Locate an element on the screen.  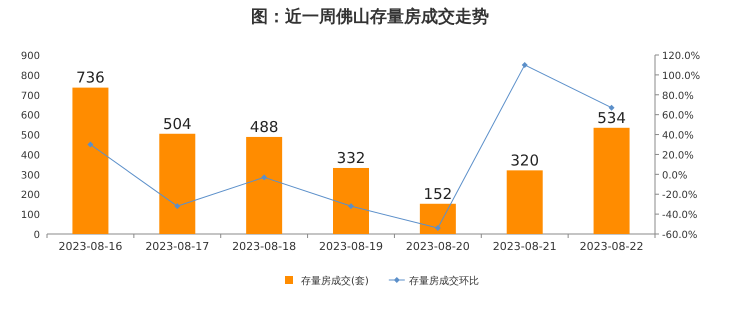
x-tick-label: 2023-08-18 is located at coordinates (264, 246).